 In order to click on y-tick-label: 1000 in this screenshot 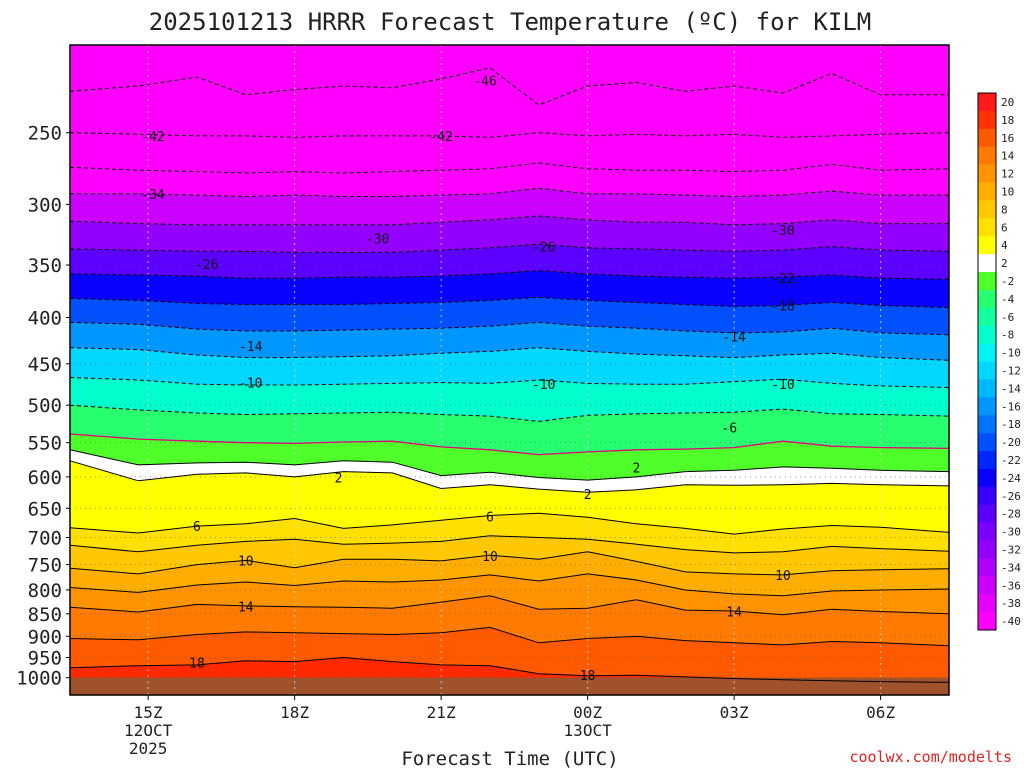, I will do `click(39, 679)`.